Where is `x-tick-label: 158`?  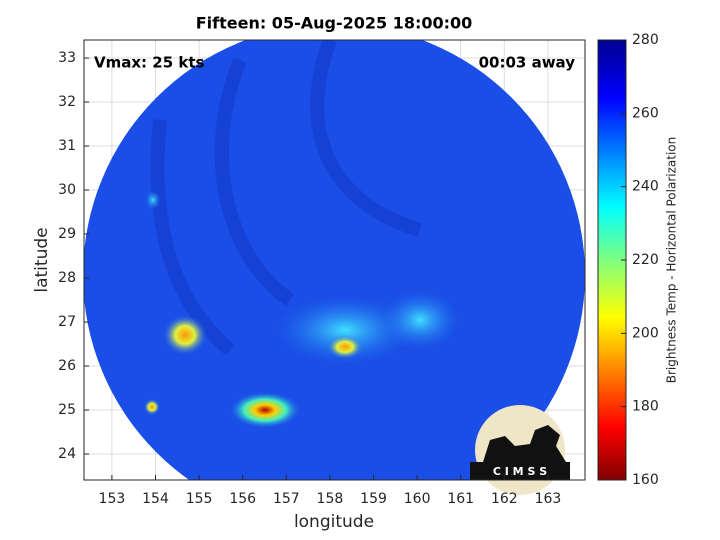
x-tick-label: 158 is located at coordinates (330, 499).